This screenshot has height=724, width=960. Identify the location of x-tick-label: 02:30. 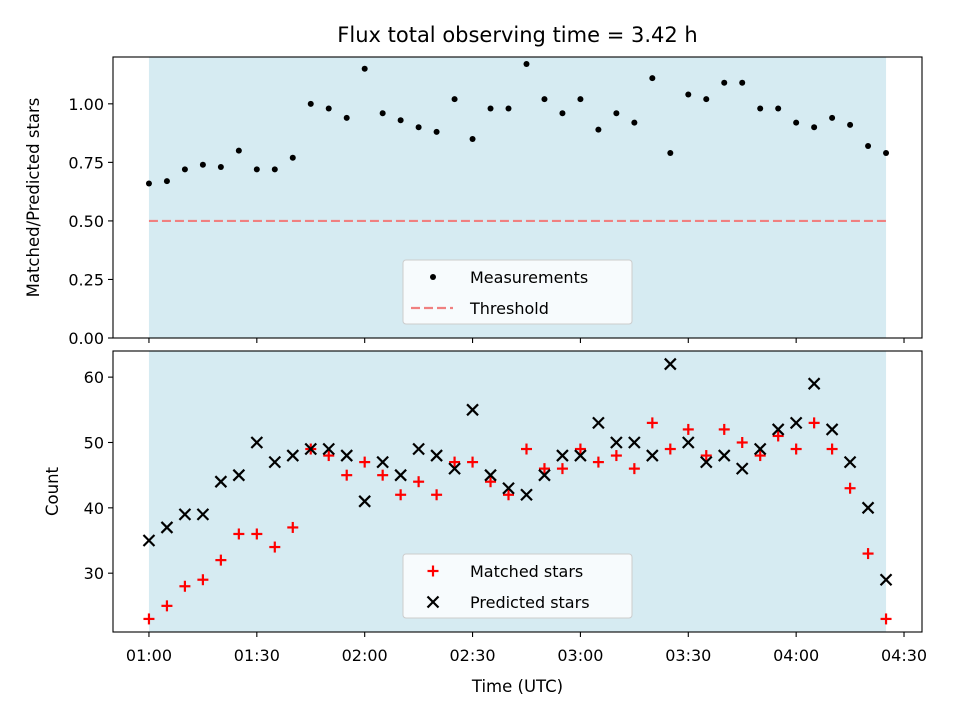
(473, 655).